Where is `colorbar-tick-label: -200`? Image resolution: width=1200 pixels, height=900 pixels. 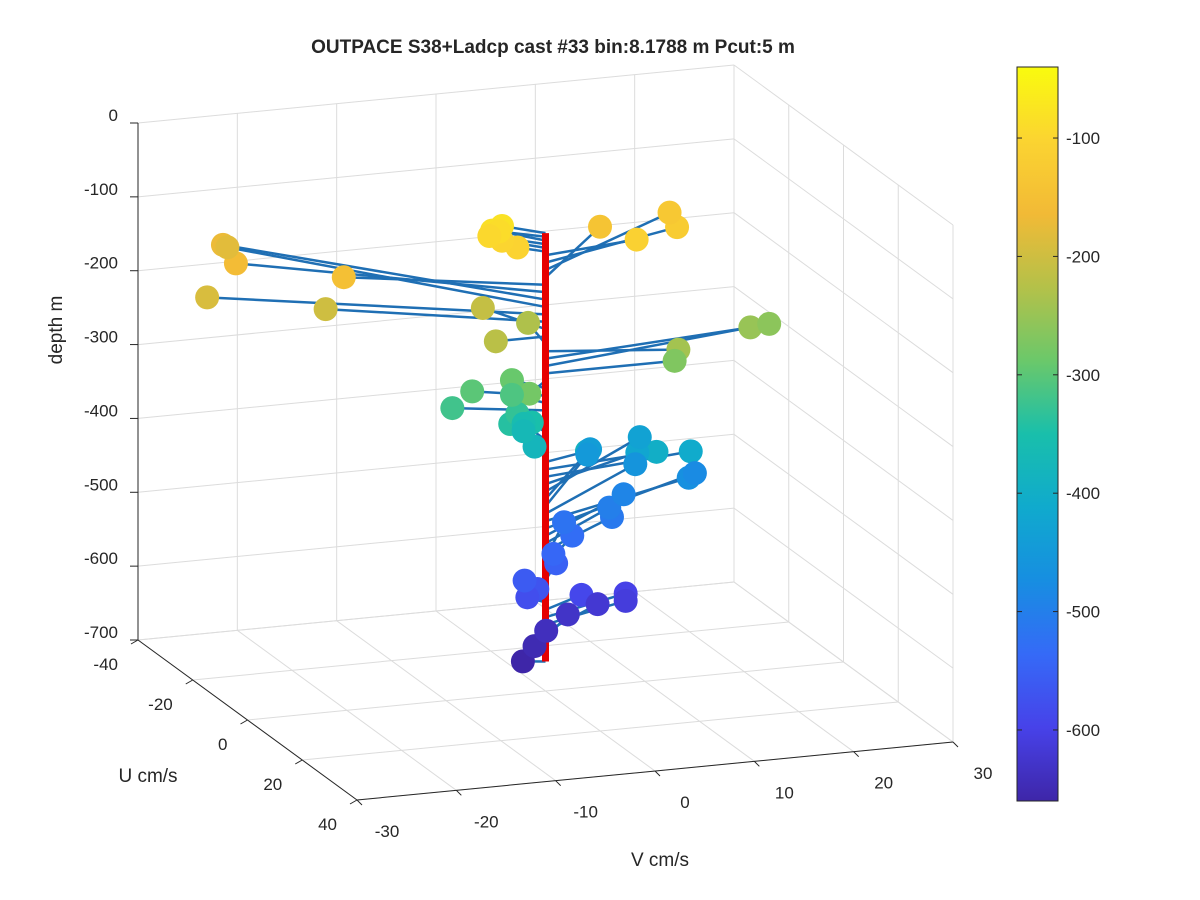
colorbar-tick-label: -200 is located at coordinates (1083, 256).